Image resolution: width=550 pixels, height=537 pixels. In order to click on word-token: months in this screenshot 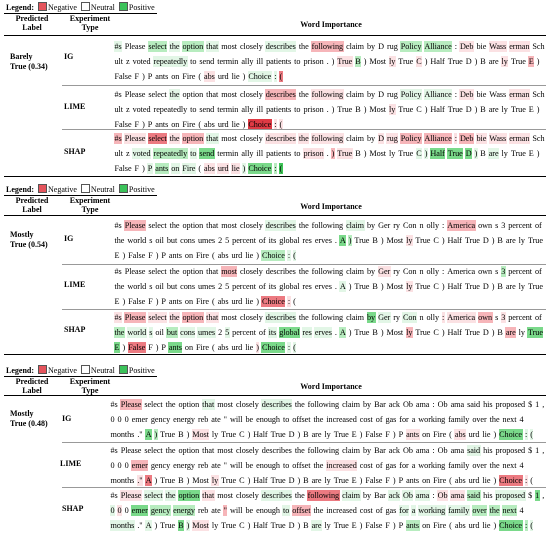, I will do `click(122, 434)`.